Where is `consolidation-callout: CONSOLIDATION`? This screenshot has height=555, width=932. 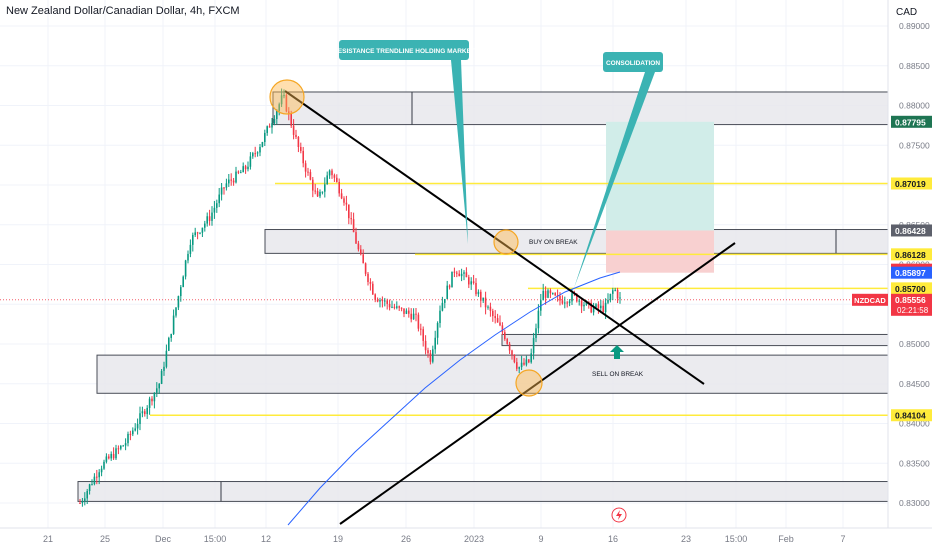 consolidation-callout: CONSOLIDATION is located at coordinates (618, 170).